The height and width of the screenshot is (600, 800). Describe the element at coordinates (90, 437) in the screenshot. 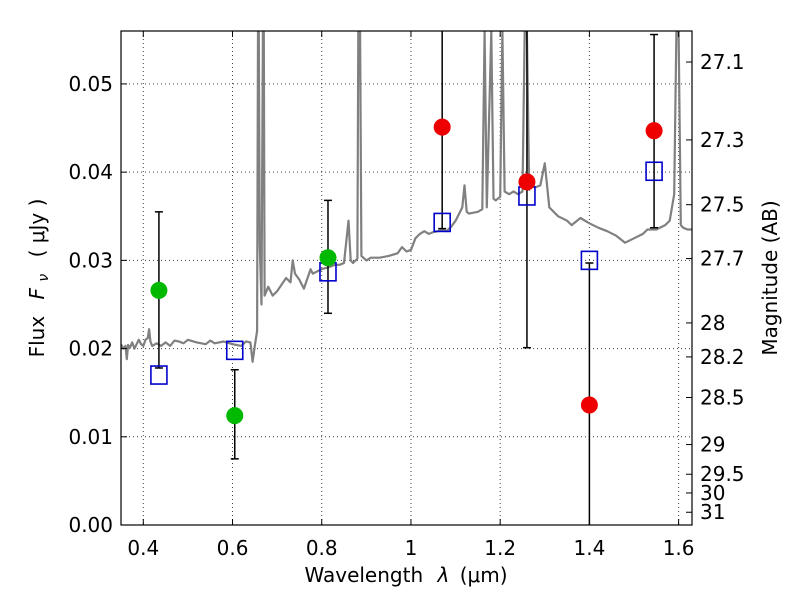

I see `y-tick-label: 0.01` at that location.